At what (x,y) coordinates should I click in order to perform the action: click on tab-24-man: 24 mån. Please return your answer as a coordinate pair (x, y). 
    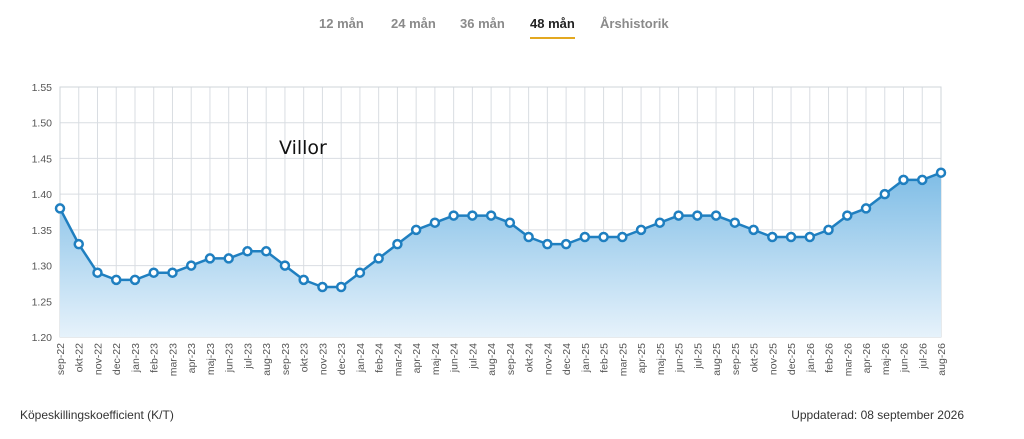
    Looking at the image, I should click on (413, 23).